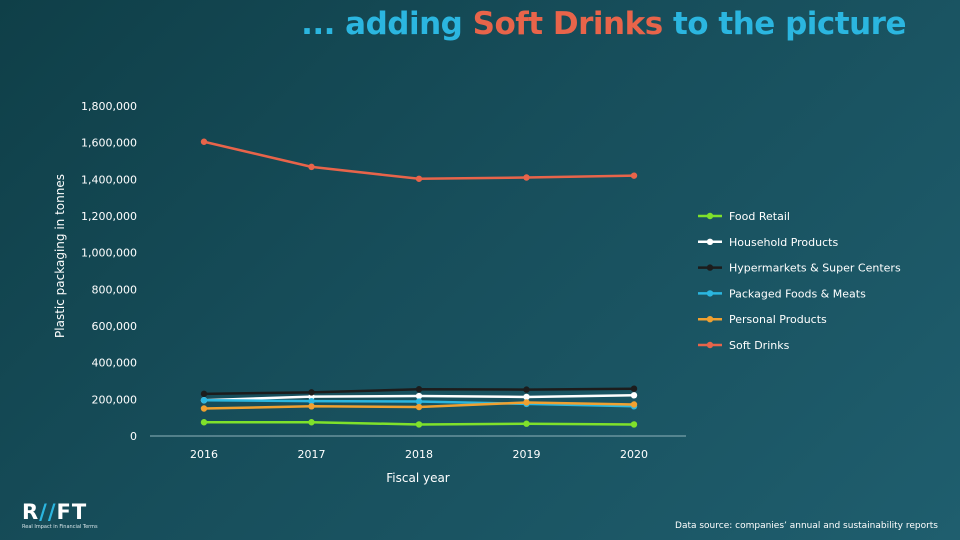  I want to click on series-line, so click(419, 160).